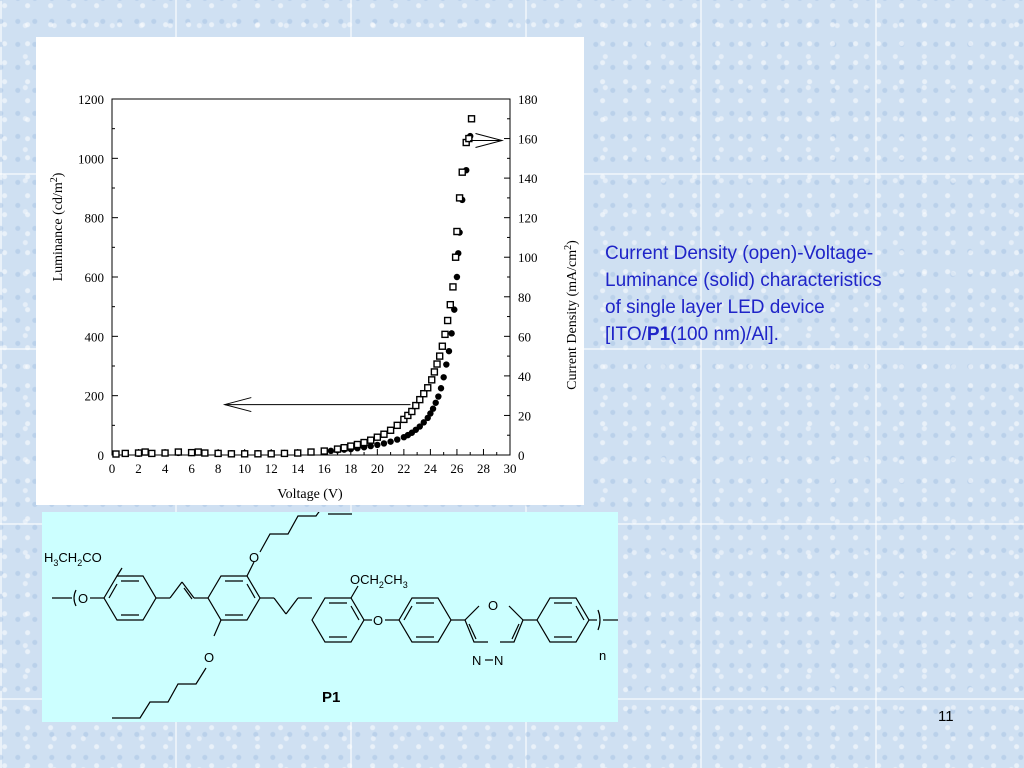  What do you see at coordinates (73, 559) in the screenshot?
I see `ethoxy-label-left: H3CH2CO` at bounding box center [73, 559].